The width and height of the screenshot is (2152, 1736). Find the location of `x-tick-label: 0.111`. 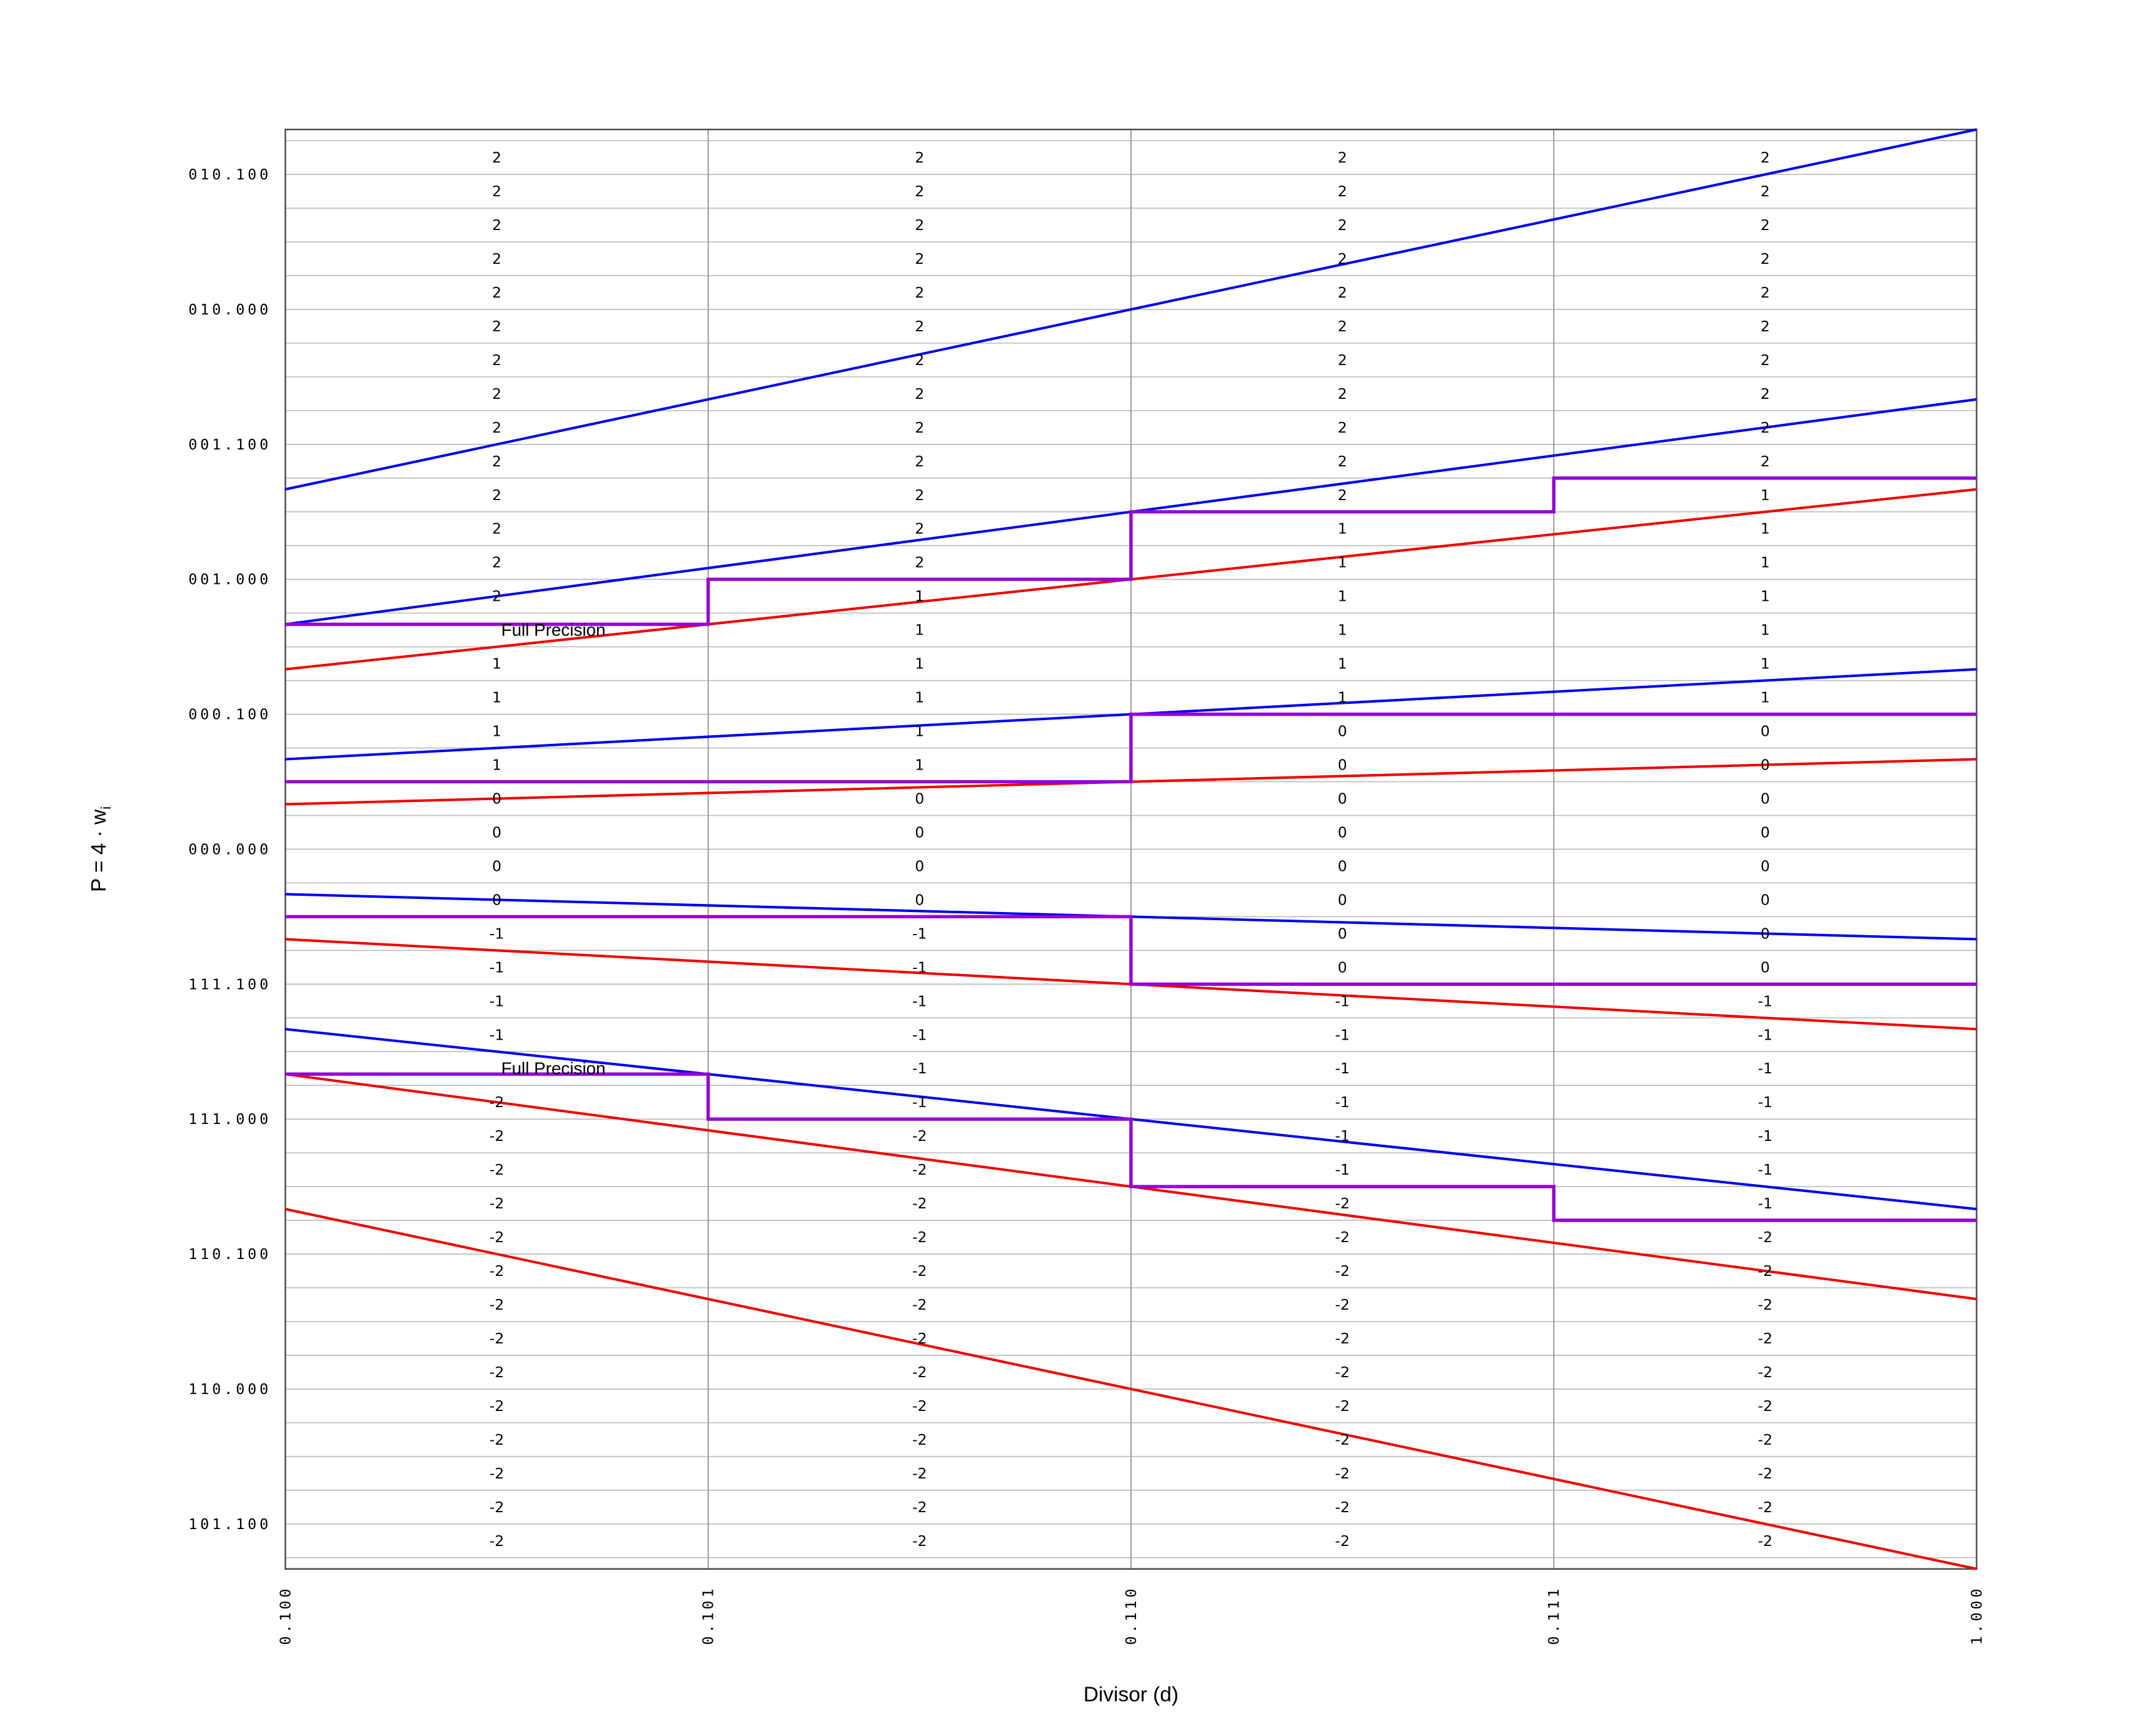

x-tick-label: 0.111 is located at coordinates (1554, 1615).